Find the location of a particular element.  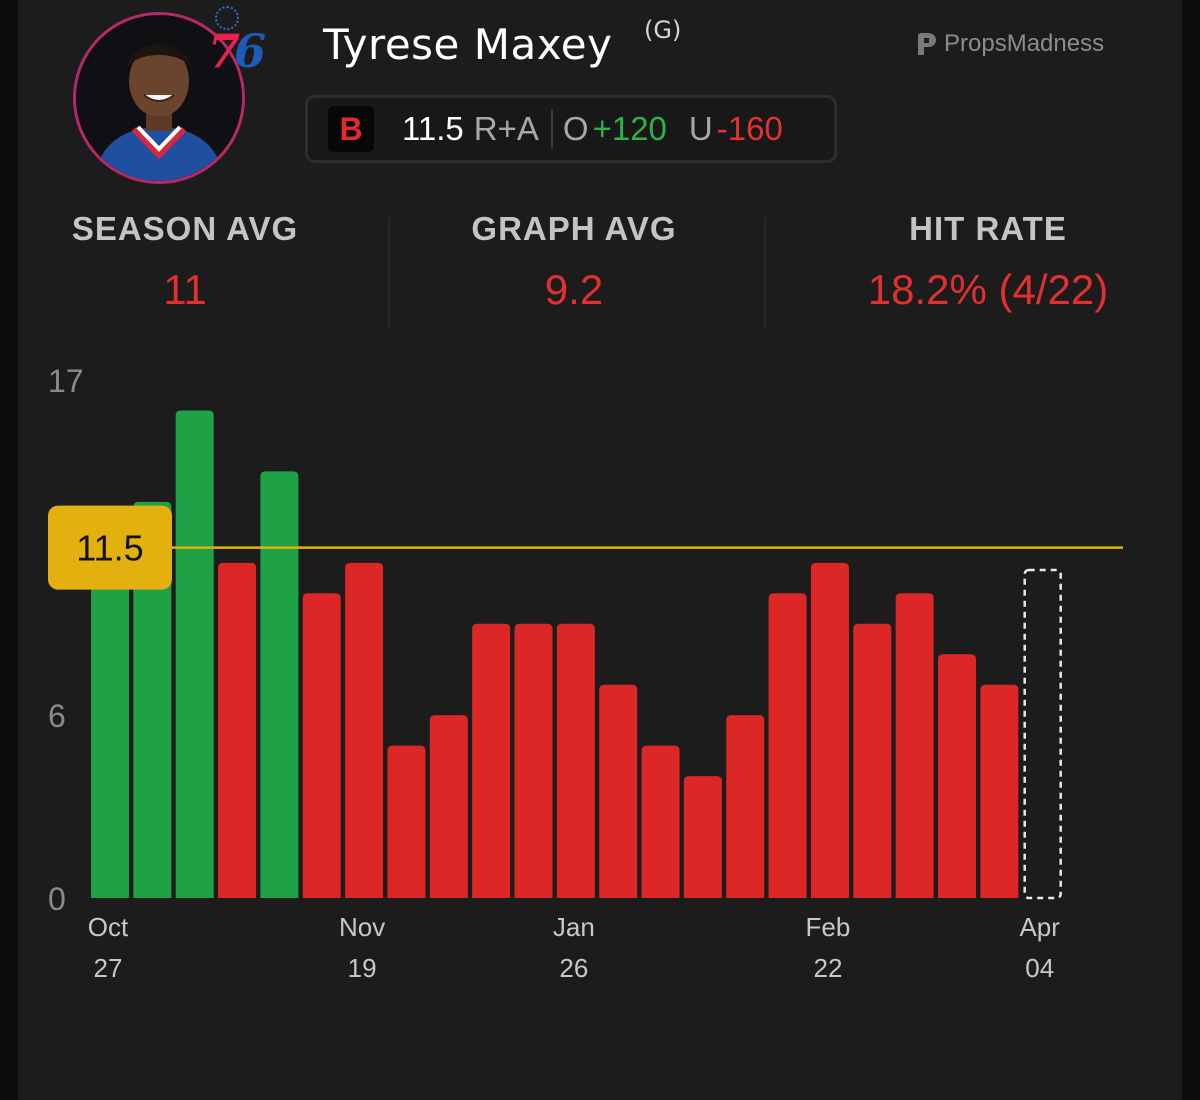

hit-rate-value: 18.2% (4/22) is located at coordinates (988, 289).